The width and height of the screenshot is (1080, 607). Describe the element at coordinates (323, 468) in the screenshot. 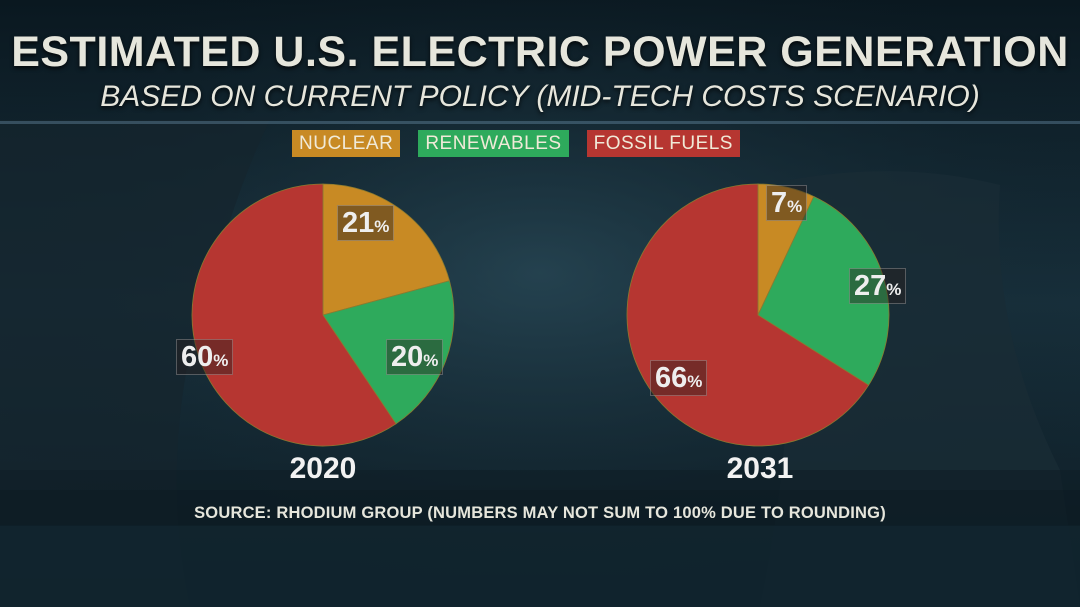

I see `pie-title-2020: 2020` at that location.